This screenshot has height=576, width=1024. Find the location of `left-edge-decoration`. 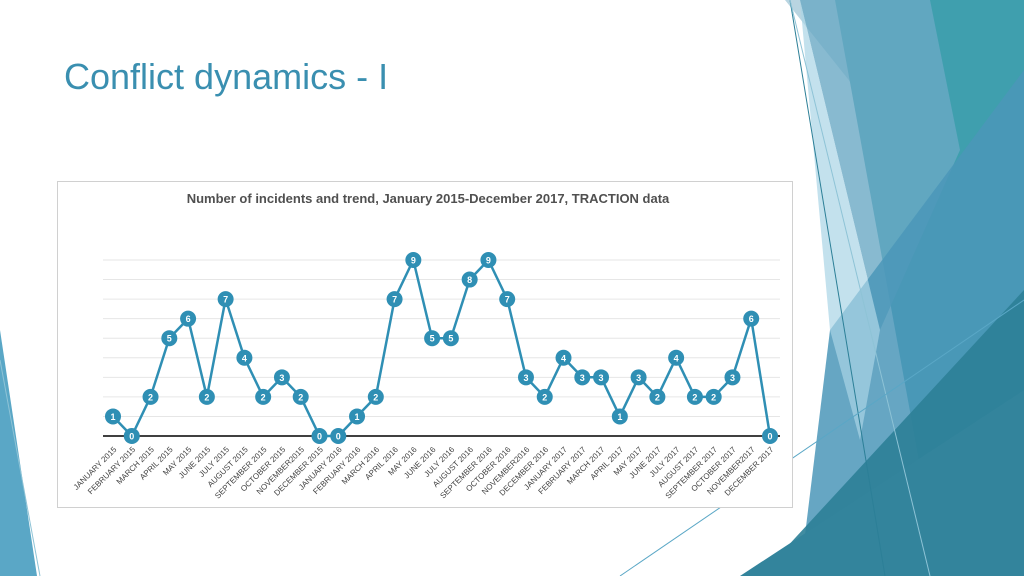

left-edge-decoration is located at coordinates (20, 453).